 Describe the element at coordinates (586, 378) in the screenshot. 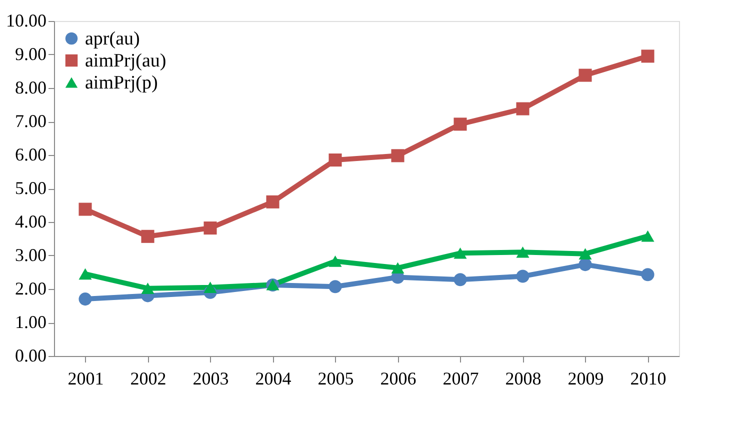

I see `x-tick-label: 2009` at that location.